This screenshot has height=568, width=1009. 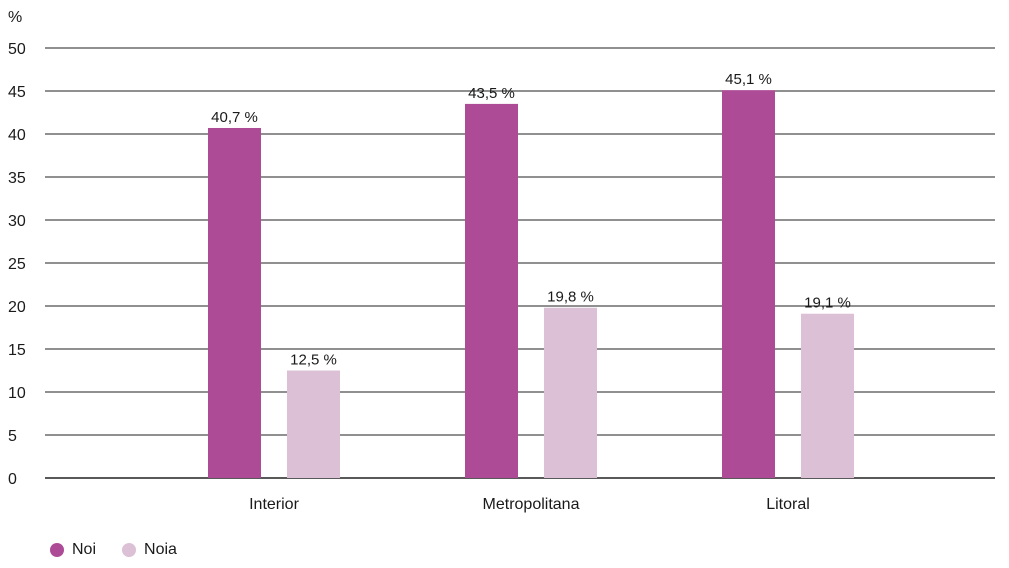 What do you see at coordinates (17, 350) in the screenshot?
I see `y-tick-label: 15` at bounding box center [17, 350].